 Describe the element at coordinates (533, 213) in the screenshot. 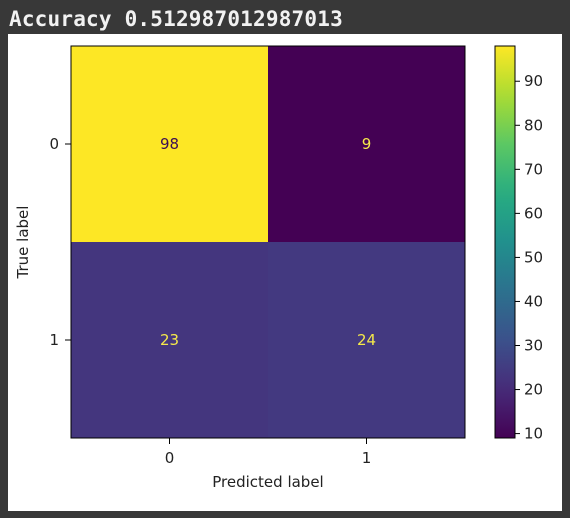

I see `colorbar-tick-label: 60` at that location.